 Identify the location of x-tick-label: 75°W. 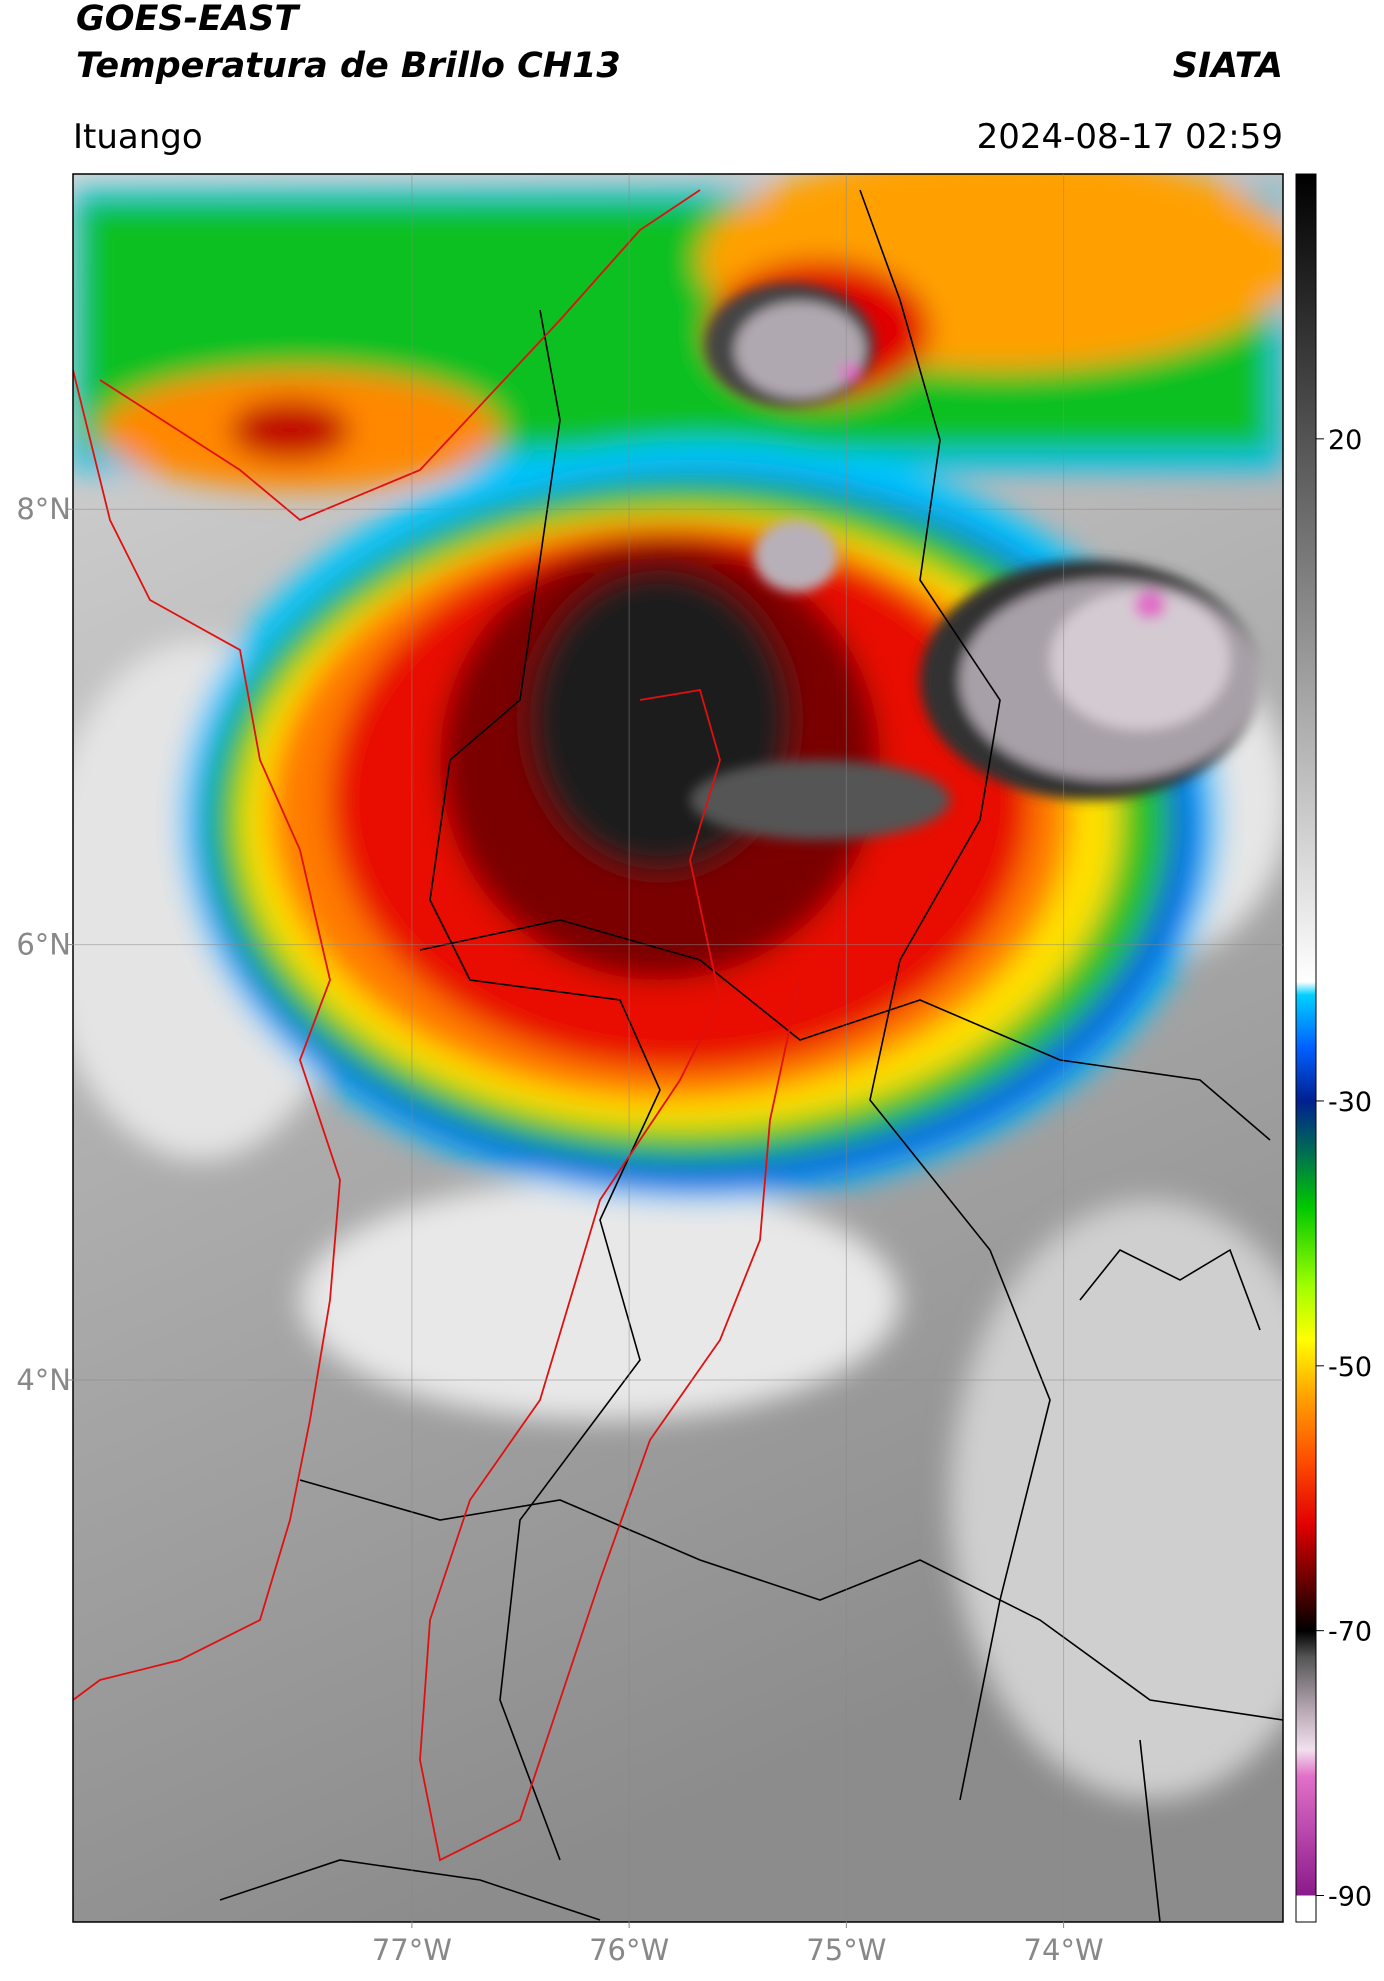
(846, 1950).